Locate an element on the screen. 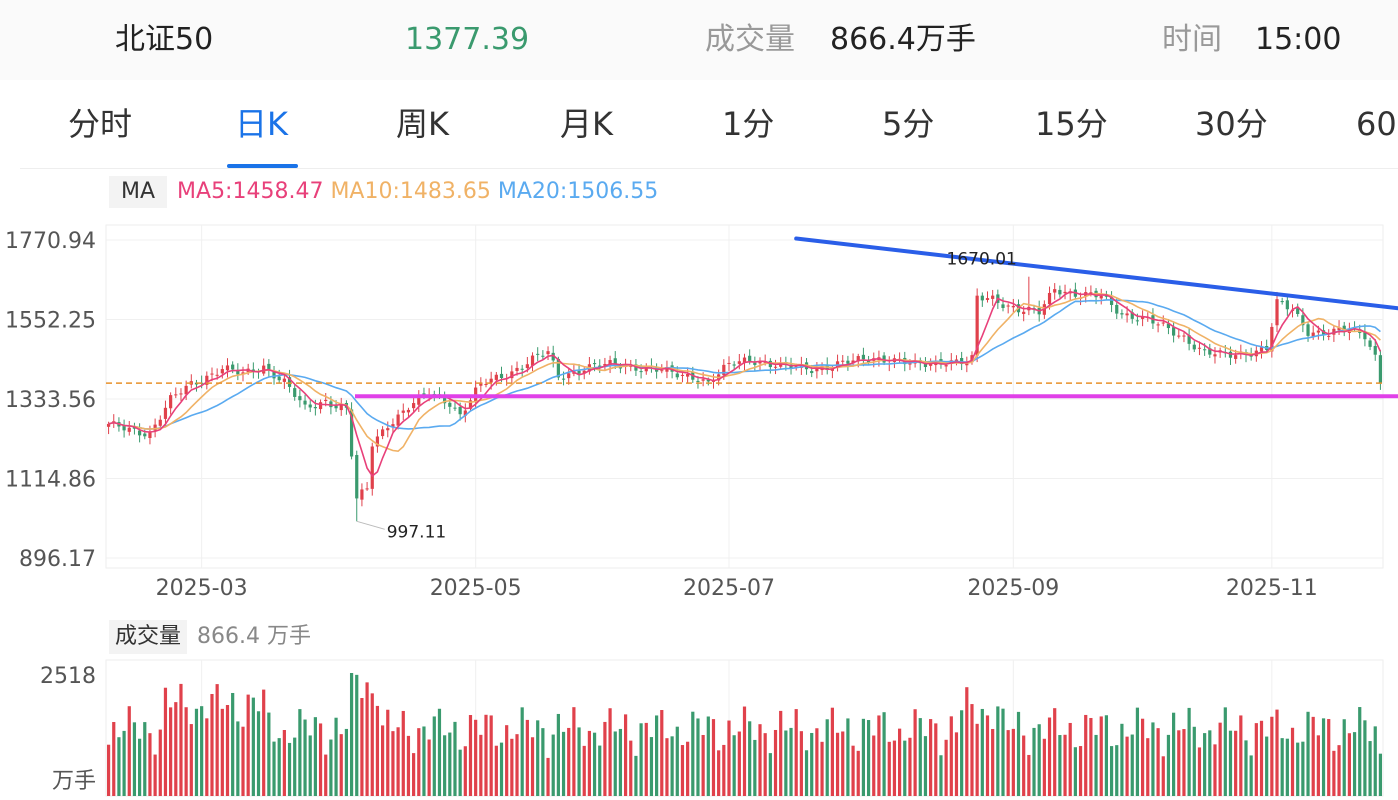 This screenshot has width=1398, height=800. indicator-selector: MA is located at coordinates (138, 192).